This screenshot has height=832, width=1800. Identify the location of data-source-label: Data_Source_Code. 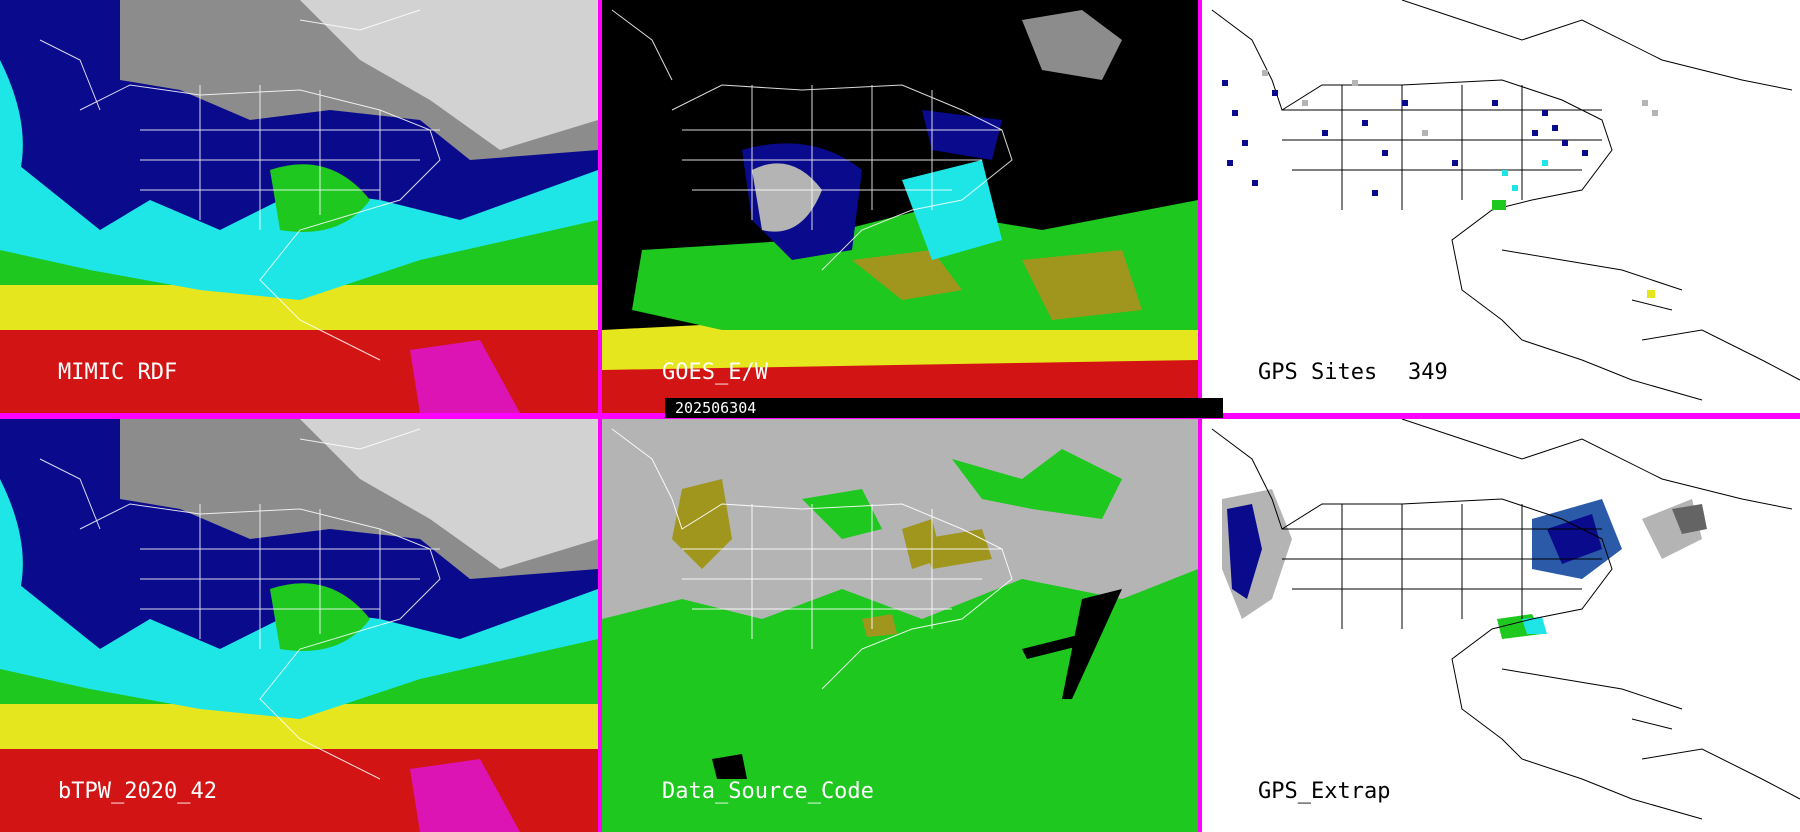
(768, 791).